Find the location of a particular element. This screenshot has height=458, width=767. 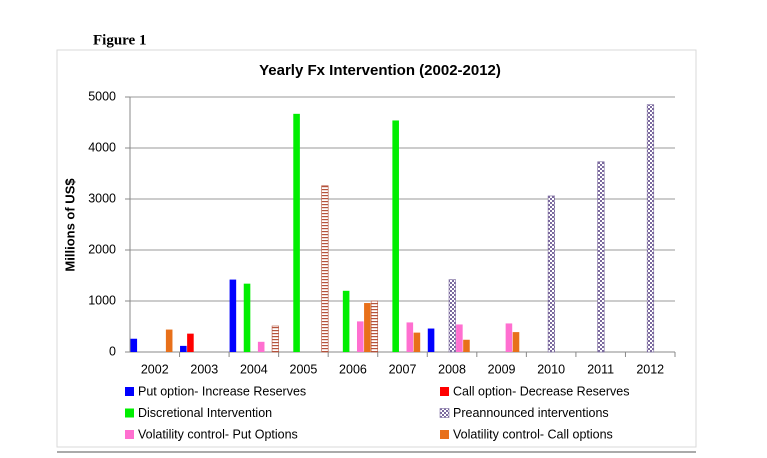

y-axis-label: Millions of US$ is located at coordinates (69, 225).